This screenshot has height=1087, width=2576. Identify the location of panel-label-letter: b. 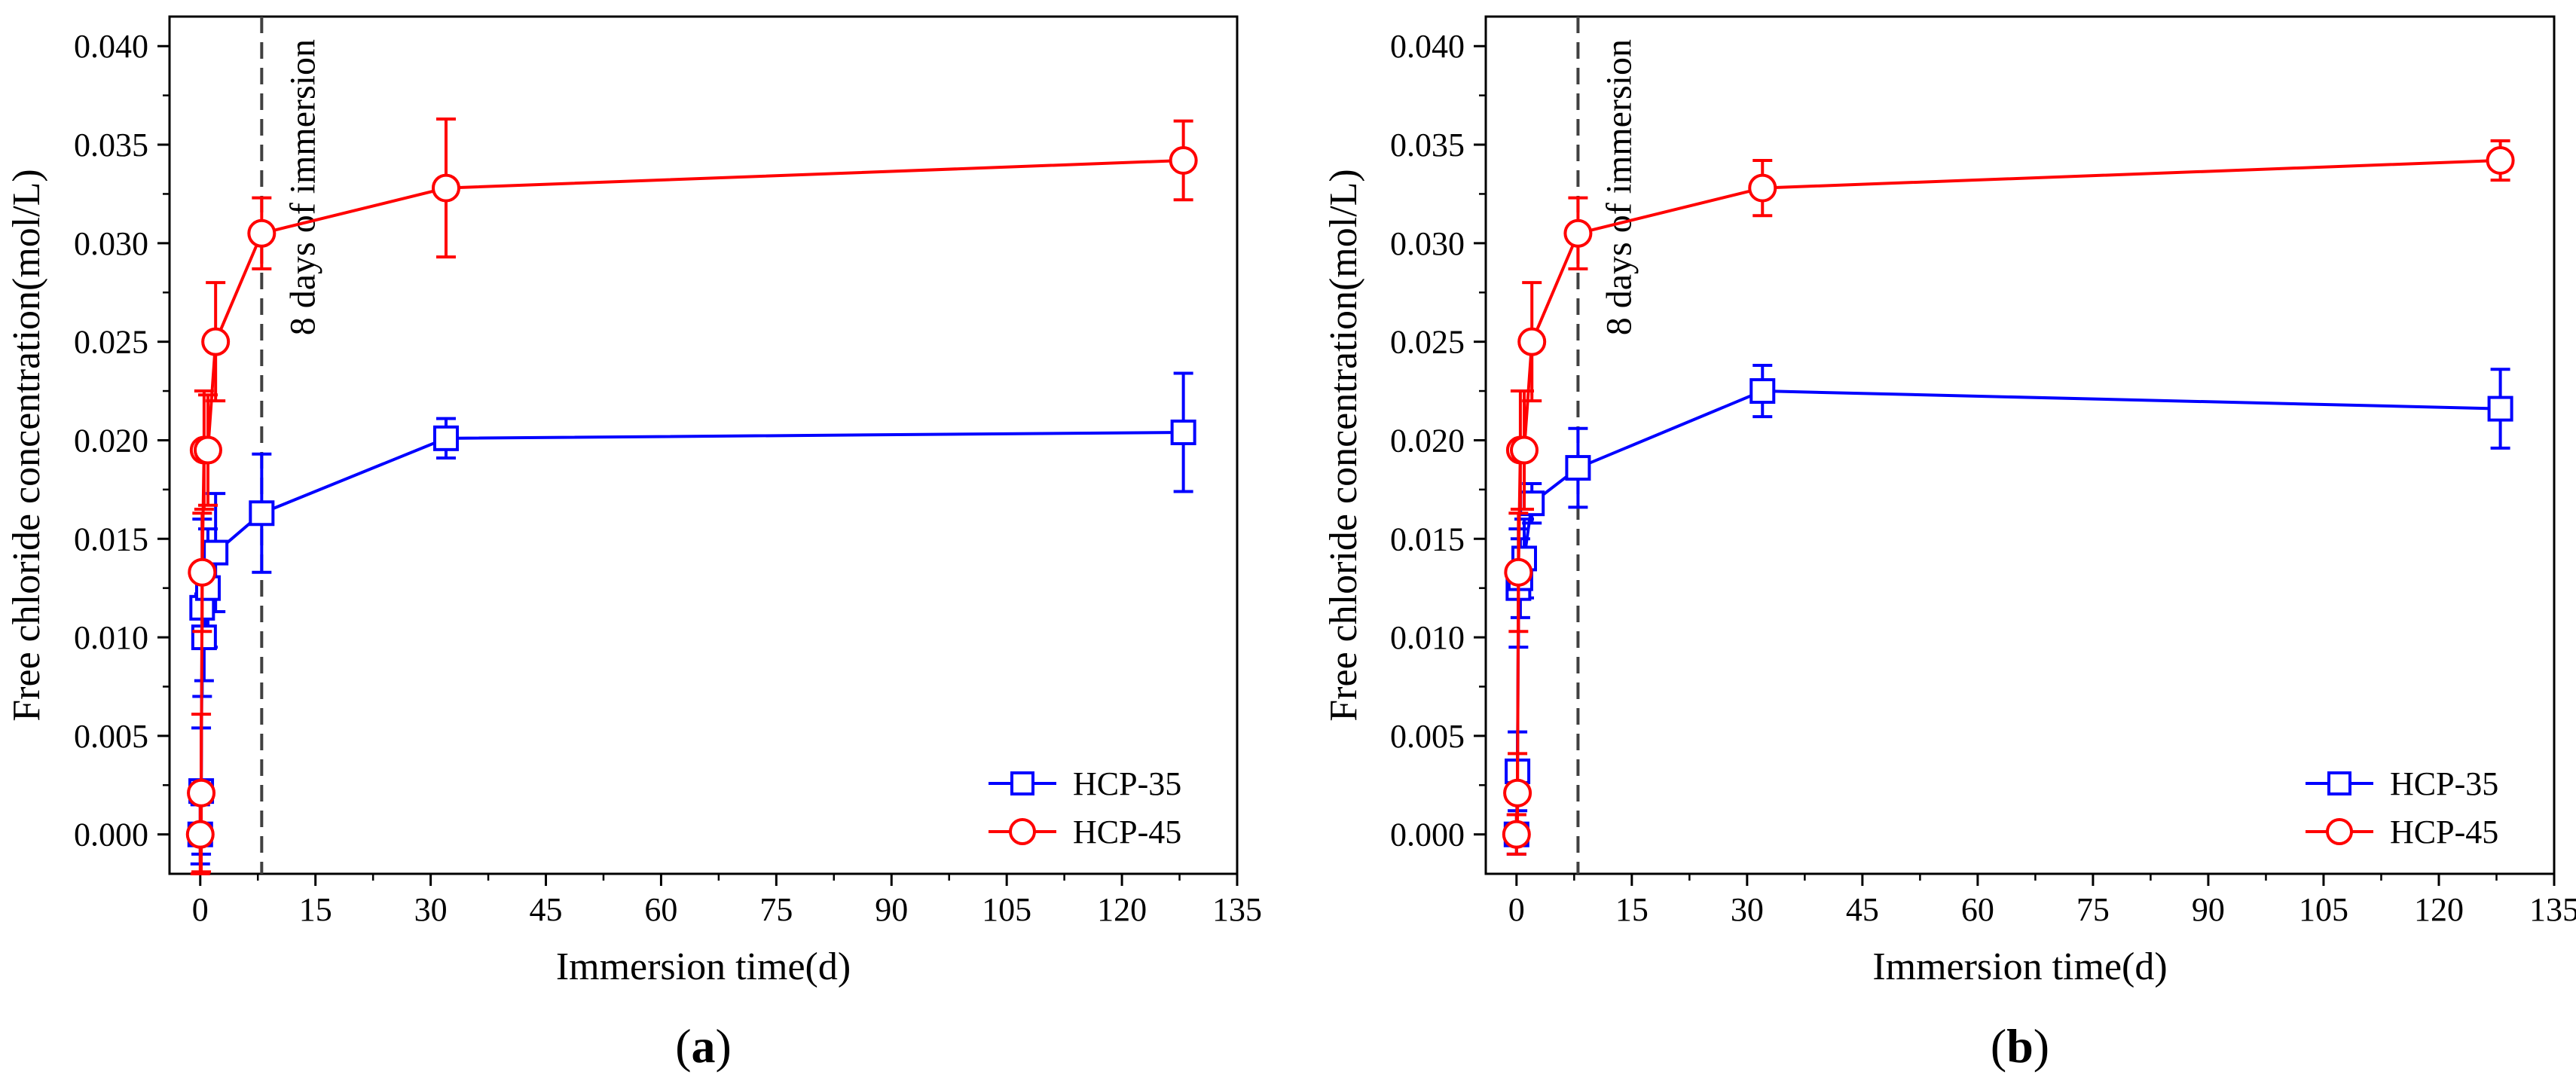
(2020, 1046).